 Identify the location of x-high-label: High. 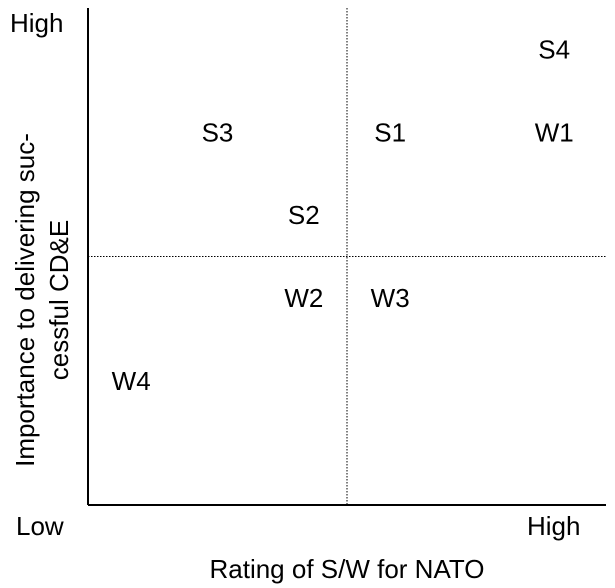
(553, 526).